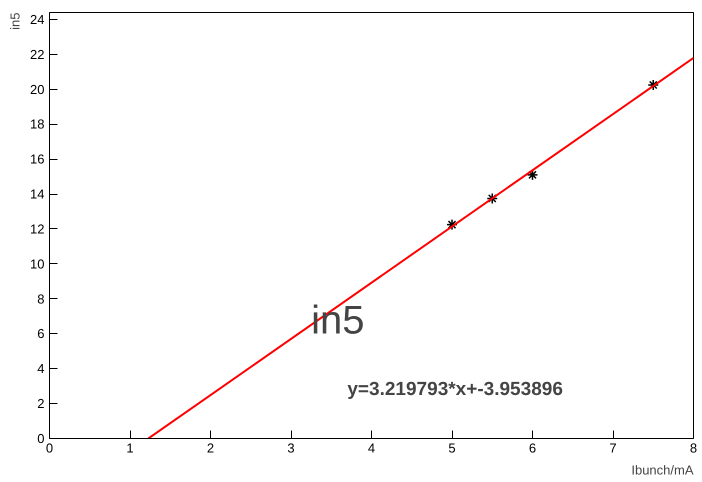 This screenshot has width=702, height=482. Describe the element at coordinates (694, 448) in the screenshot. I see `x-tick-label: 8` at that location.